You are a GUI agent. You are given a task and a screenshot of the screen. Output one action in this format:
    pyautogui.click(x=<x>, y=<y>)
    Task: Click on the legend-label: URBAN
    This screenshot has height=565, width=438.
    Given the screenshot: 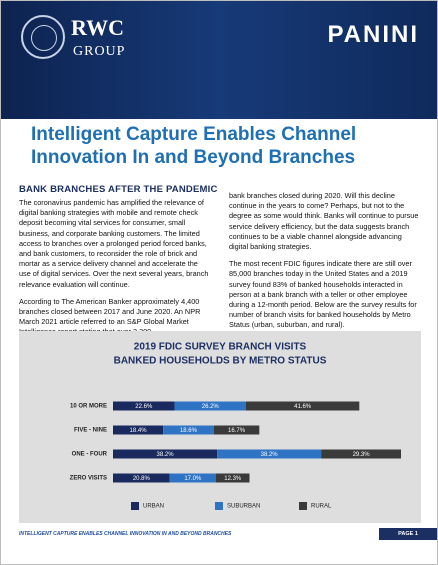 What is the action you would take?
    pyautogui.click(x=153, y=507)
    